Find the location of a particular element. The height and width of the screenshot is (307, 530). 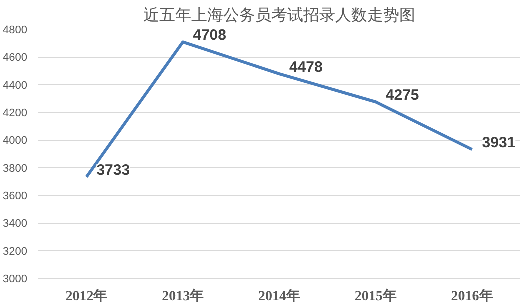

data-label: 4478 is located at coordinates (306, 67).